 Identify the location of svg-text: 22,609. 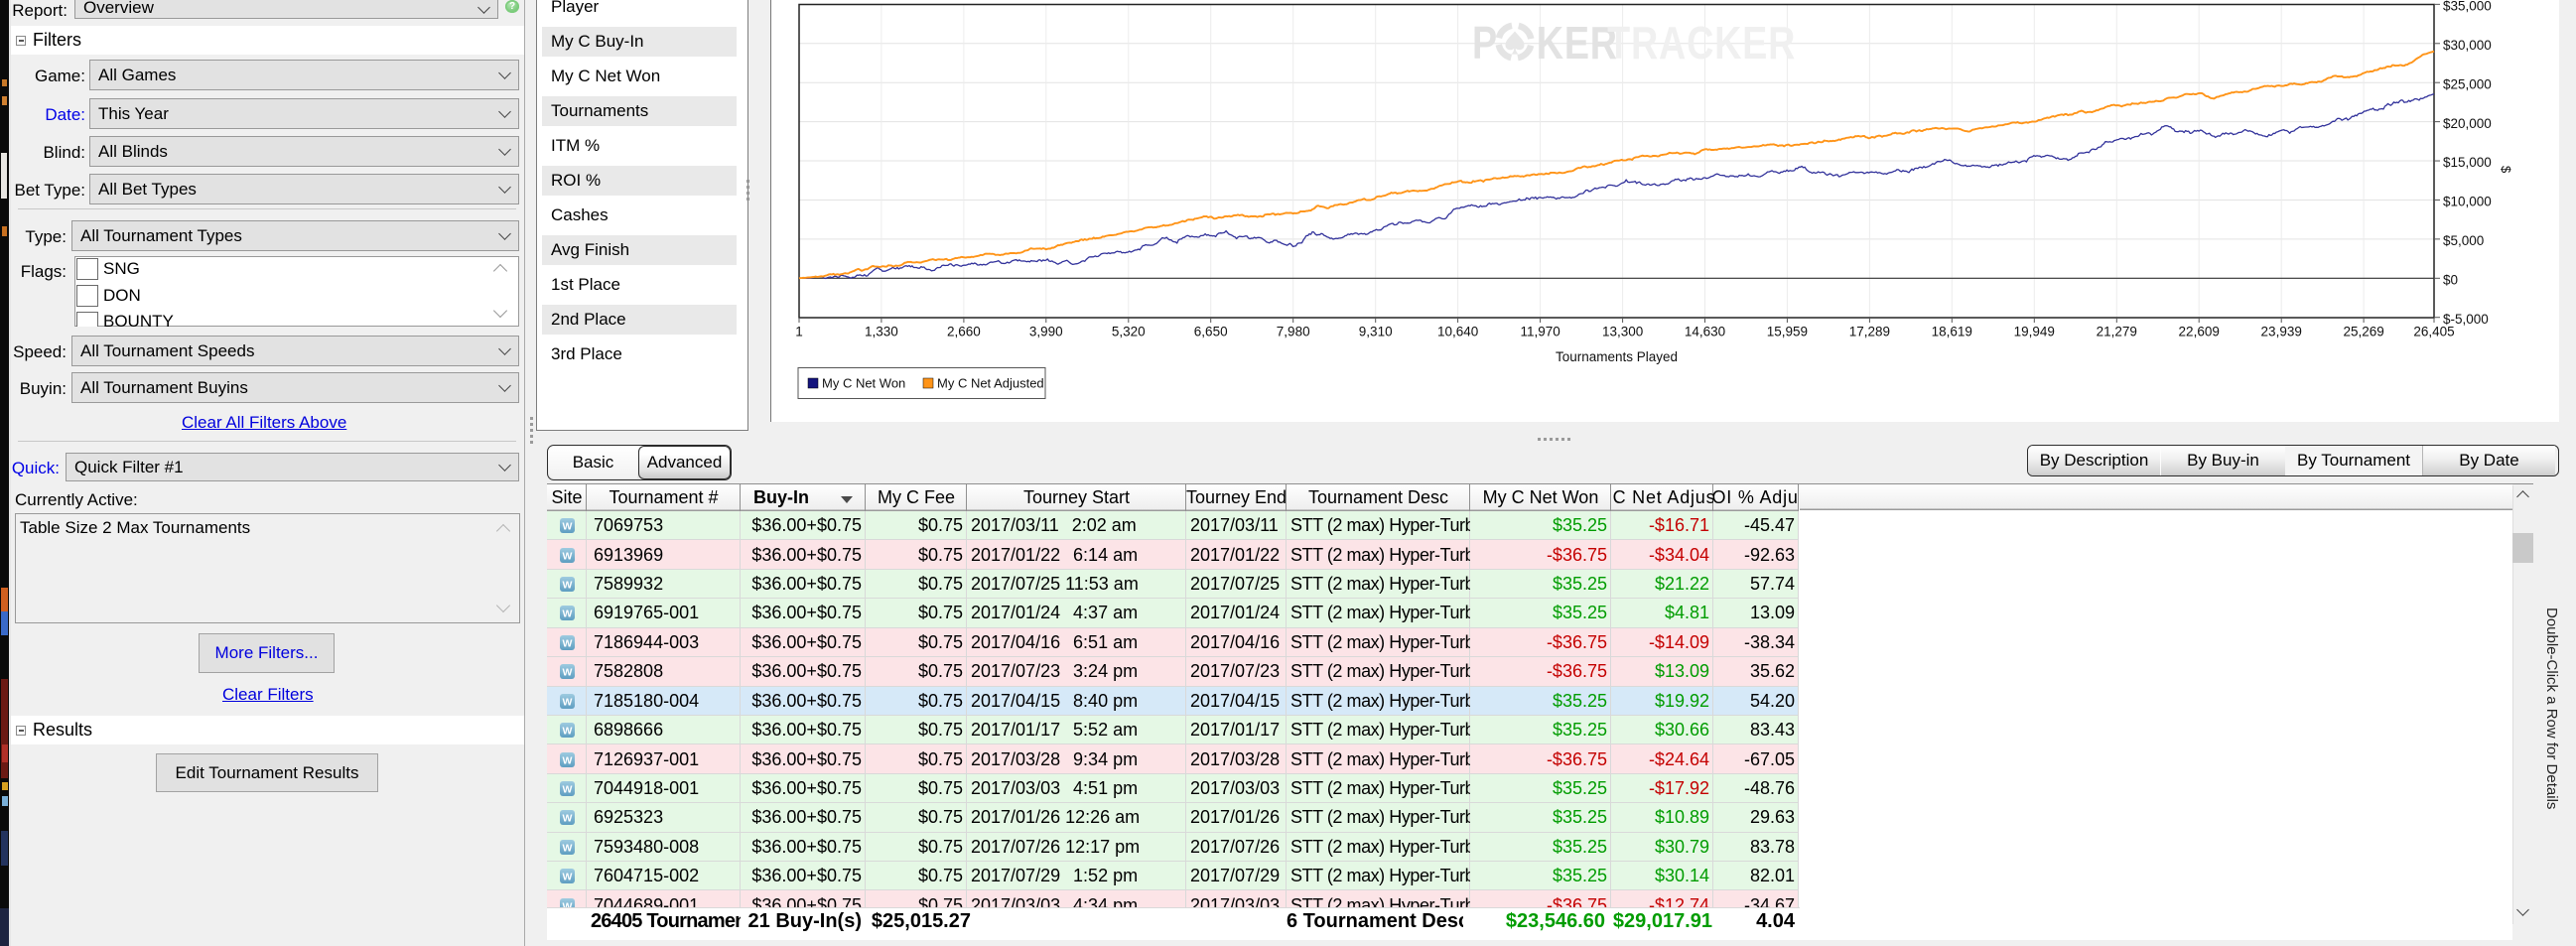
(2199, 332).